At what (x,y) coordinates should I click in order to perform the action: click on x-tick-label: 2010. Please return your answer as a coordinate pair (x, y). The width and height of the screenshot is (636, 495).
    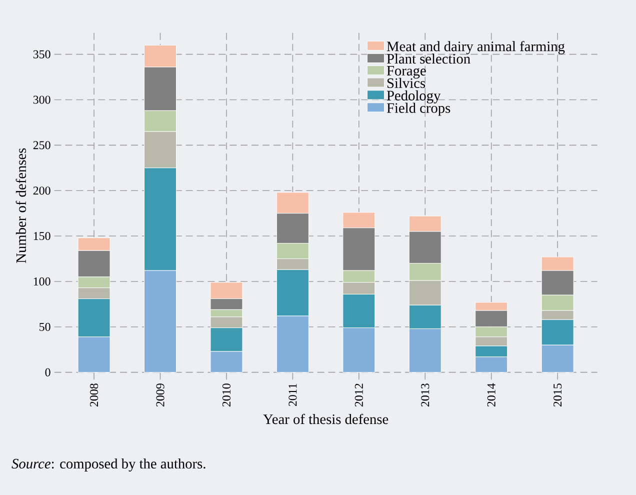
    Looking at the image, I should click on (226, 395).